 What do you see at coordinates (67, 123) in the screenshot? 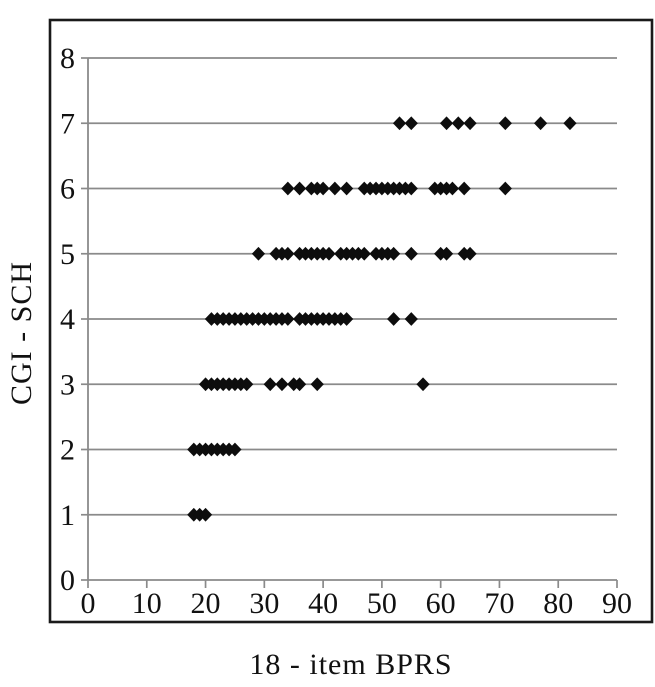
I see `y-tick-label: 7` at bounding box center [67, 123].